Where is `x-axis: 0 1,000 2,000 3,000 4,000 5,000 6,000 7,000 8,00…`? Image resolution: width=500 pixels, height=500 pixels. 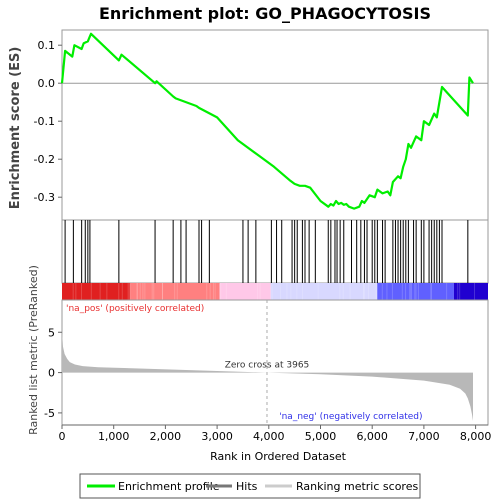 x-axis: 0 1,000 2,000 3,000 4,000 5,000 6,000 7,000 8,00… is located at coordinates (275, 434).